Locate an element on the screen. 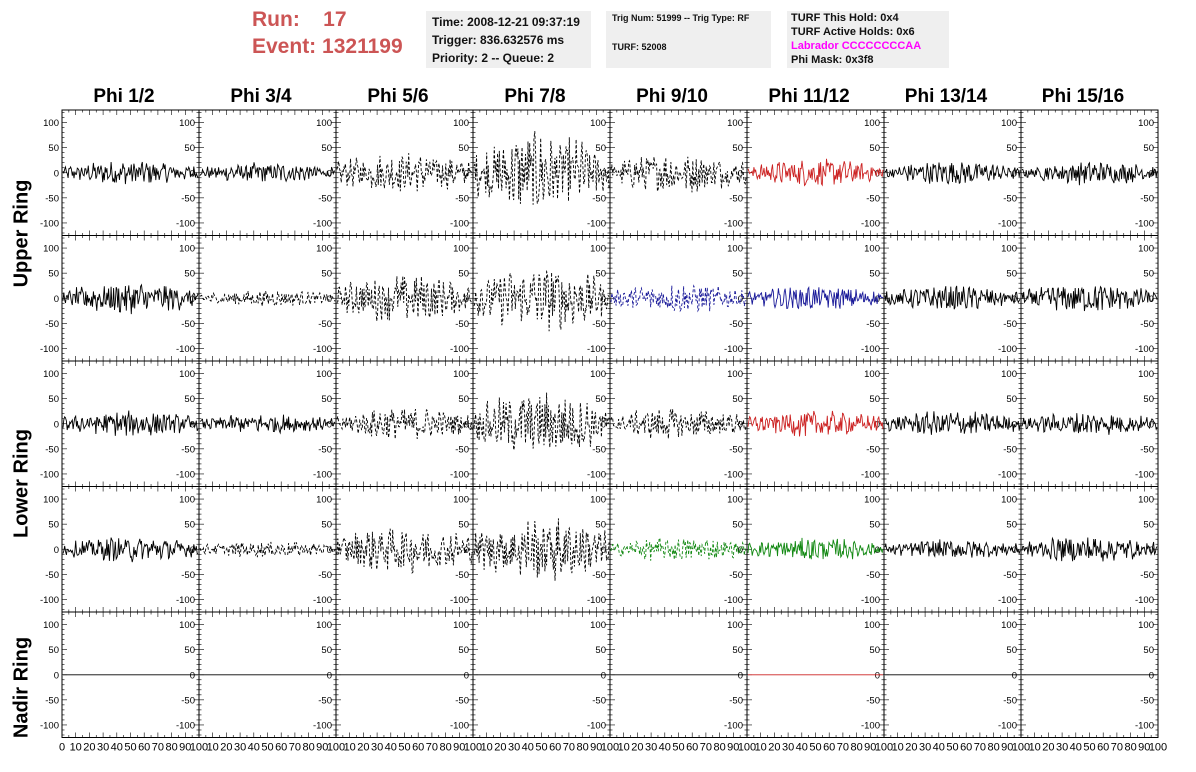 This screenshot has height=772, width=1196. phi-header-1: Phi 1/2 is located at coordinates (124, 96).